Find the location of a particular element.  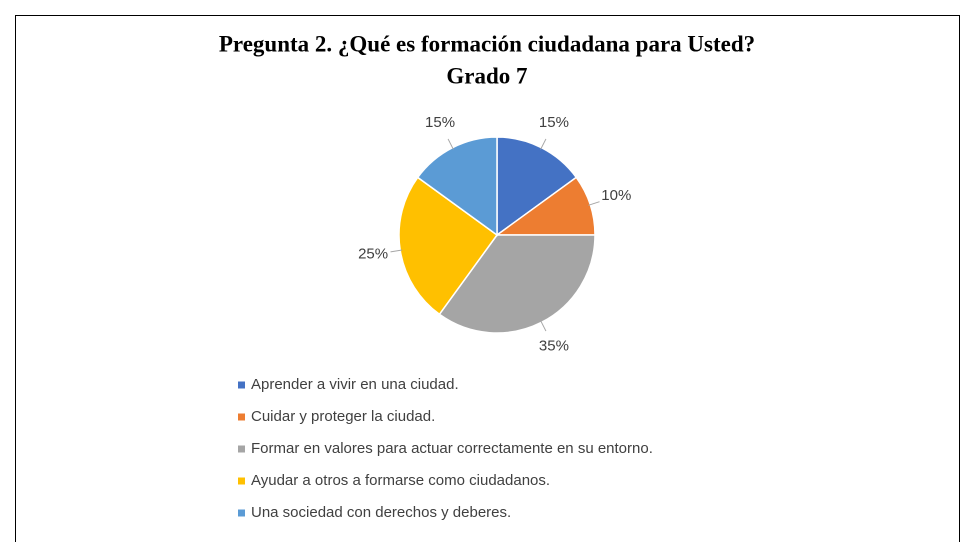

legend-label: Una sociedad con derechos y deberes. is located at coordinates (381, 512).